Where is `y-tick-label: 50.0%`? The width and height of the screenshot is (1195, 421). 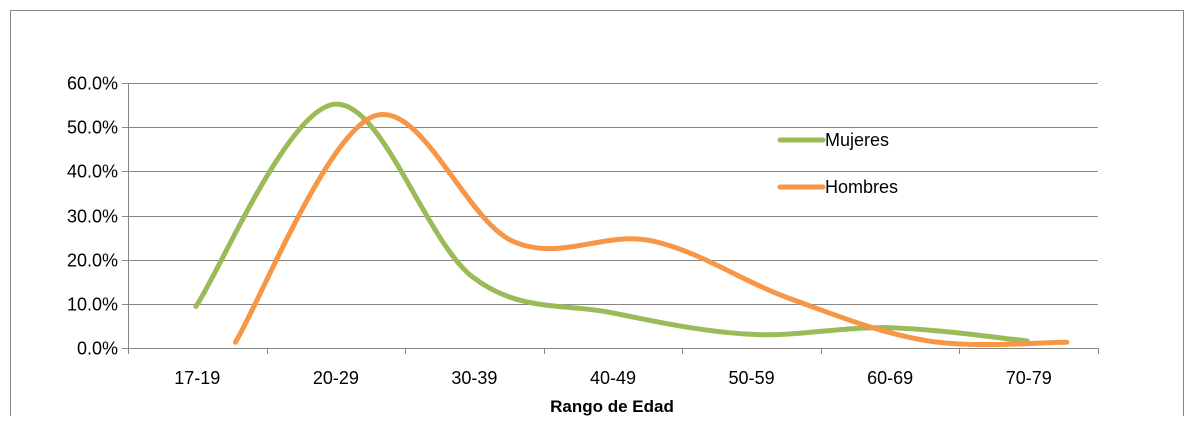 y-tick-label: 50.0% is located at coordinates (92, 128).